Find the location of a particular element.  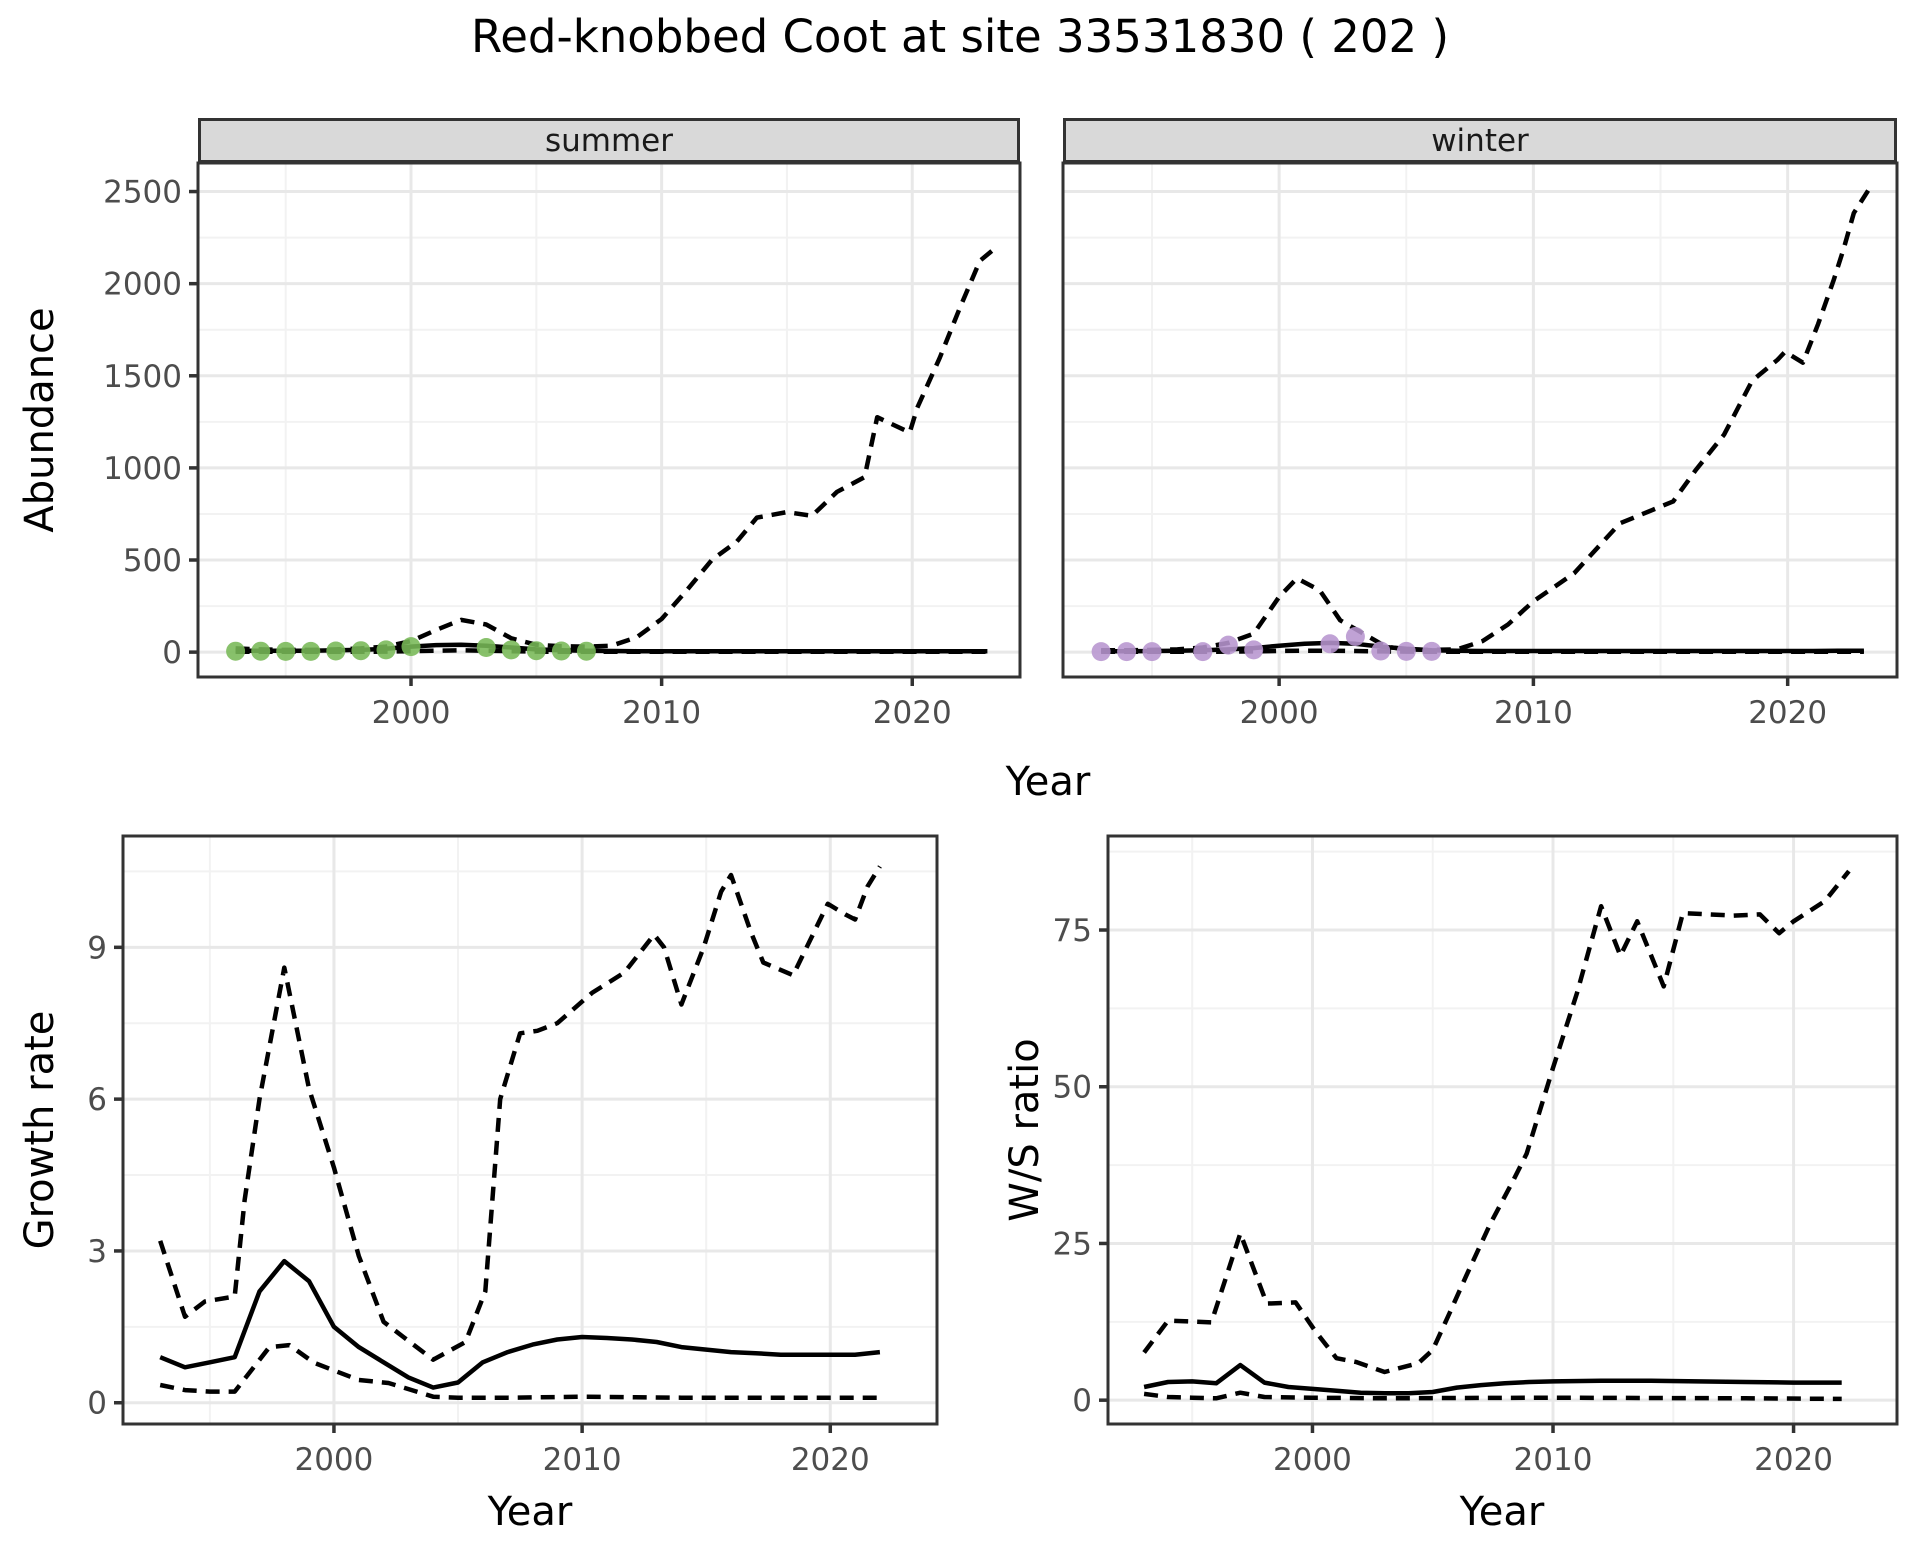

abundance-summer-x-tick-label: 2000 is located at coordinates (411, 713).